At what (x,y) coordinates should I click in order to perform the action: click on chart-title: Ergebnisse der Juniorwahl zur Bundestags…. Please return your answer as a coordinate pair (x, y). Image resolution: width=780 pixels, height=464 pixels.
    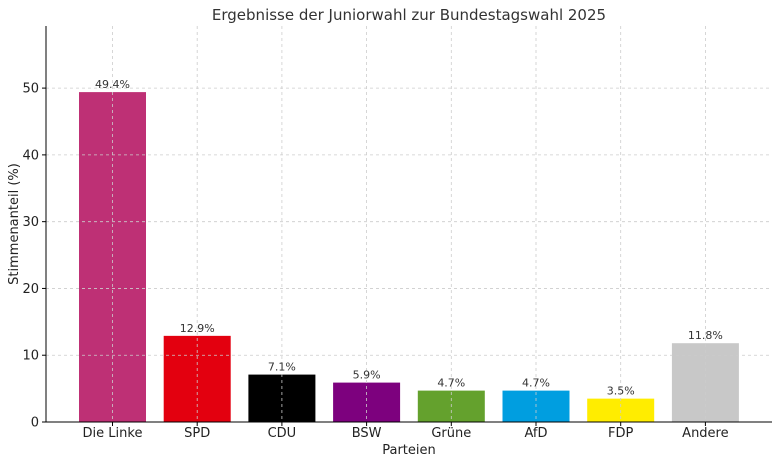
    Looking at the image, I should click on (409, 15).